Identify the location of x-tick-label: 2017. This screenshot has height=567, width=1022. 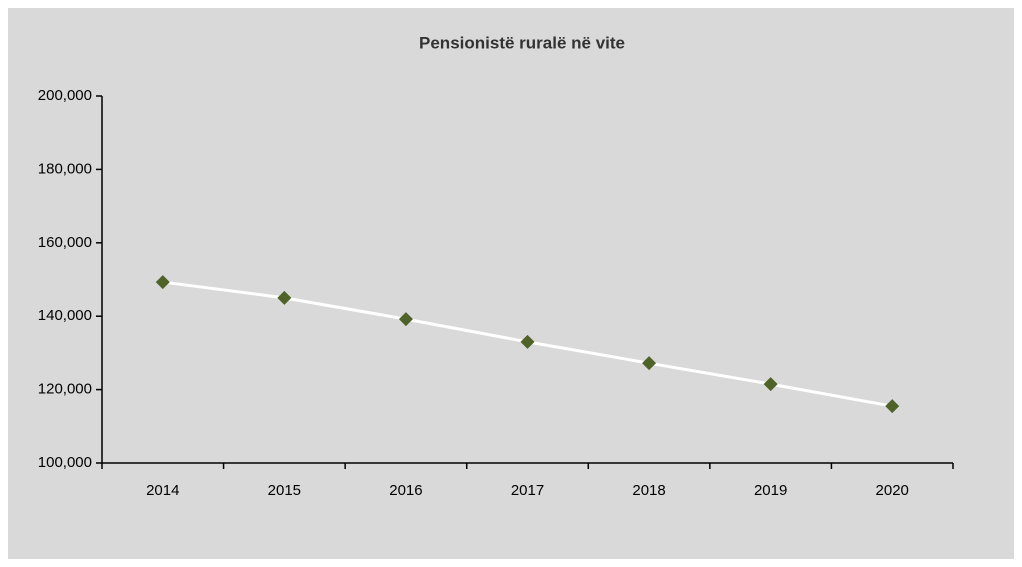
(527, 490).